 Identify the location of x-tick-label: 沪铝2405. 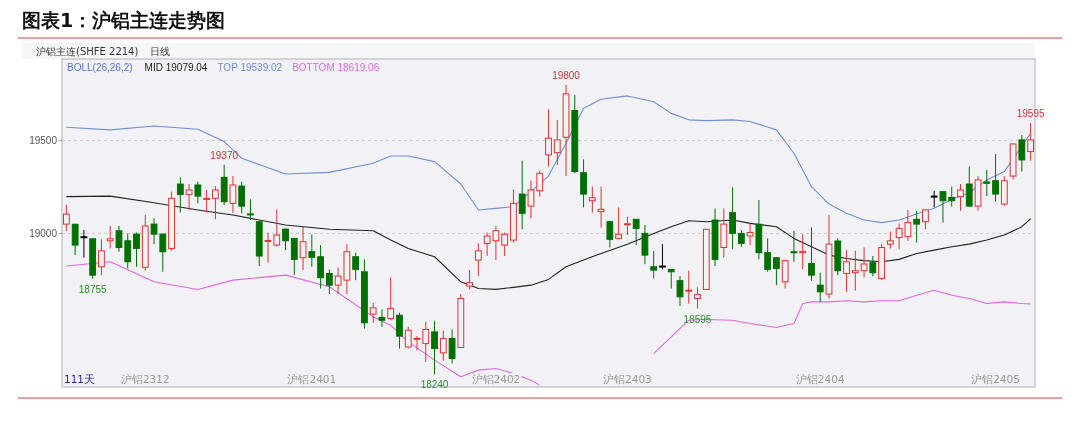
(995, 379).